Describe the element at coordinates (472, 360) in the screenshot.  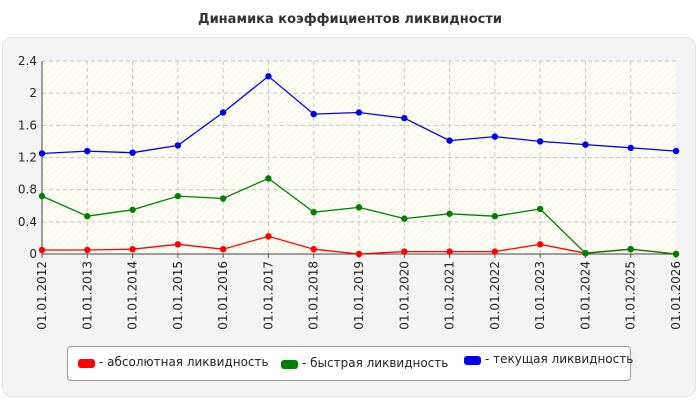
I see `legend-swatch-current` at that location.